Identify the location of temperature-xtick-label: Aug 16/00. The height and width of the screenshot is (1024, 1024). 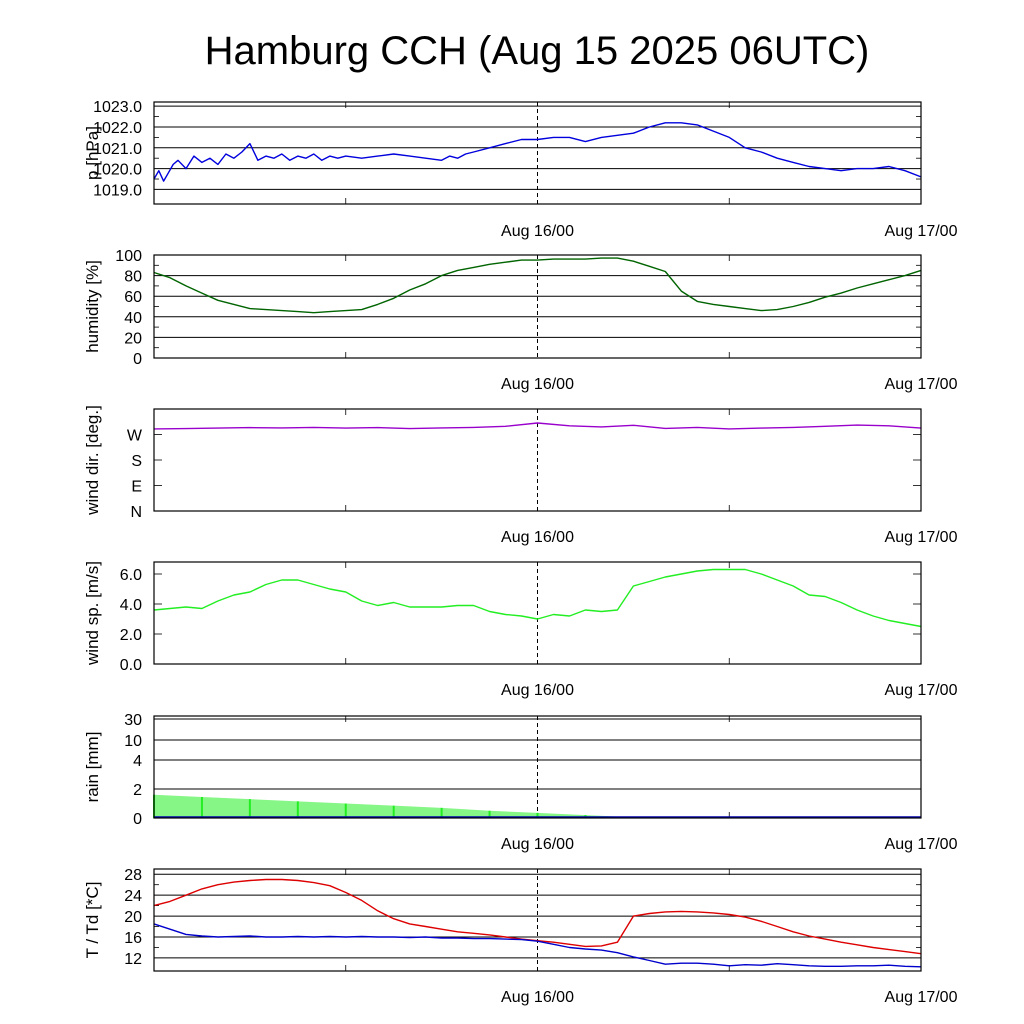
(537, 997).